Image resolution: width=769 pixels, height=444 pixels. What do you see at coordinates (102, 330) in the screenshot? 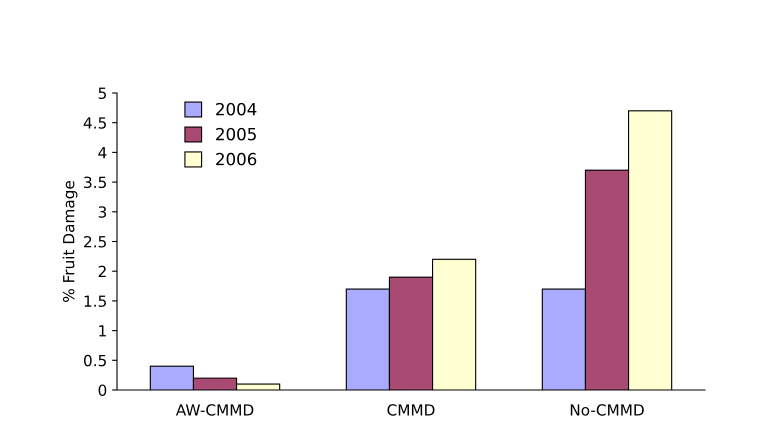
I see `y-tick-label: 1` at bounding box center [102, 330].